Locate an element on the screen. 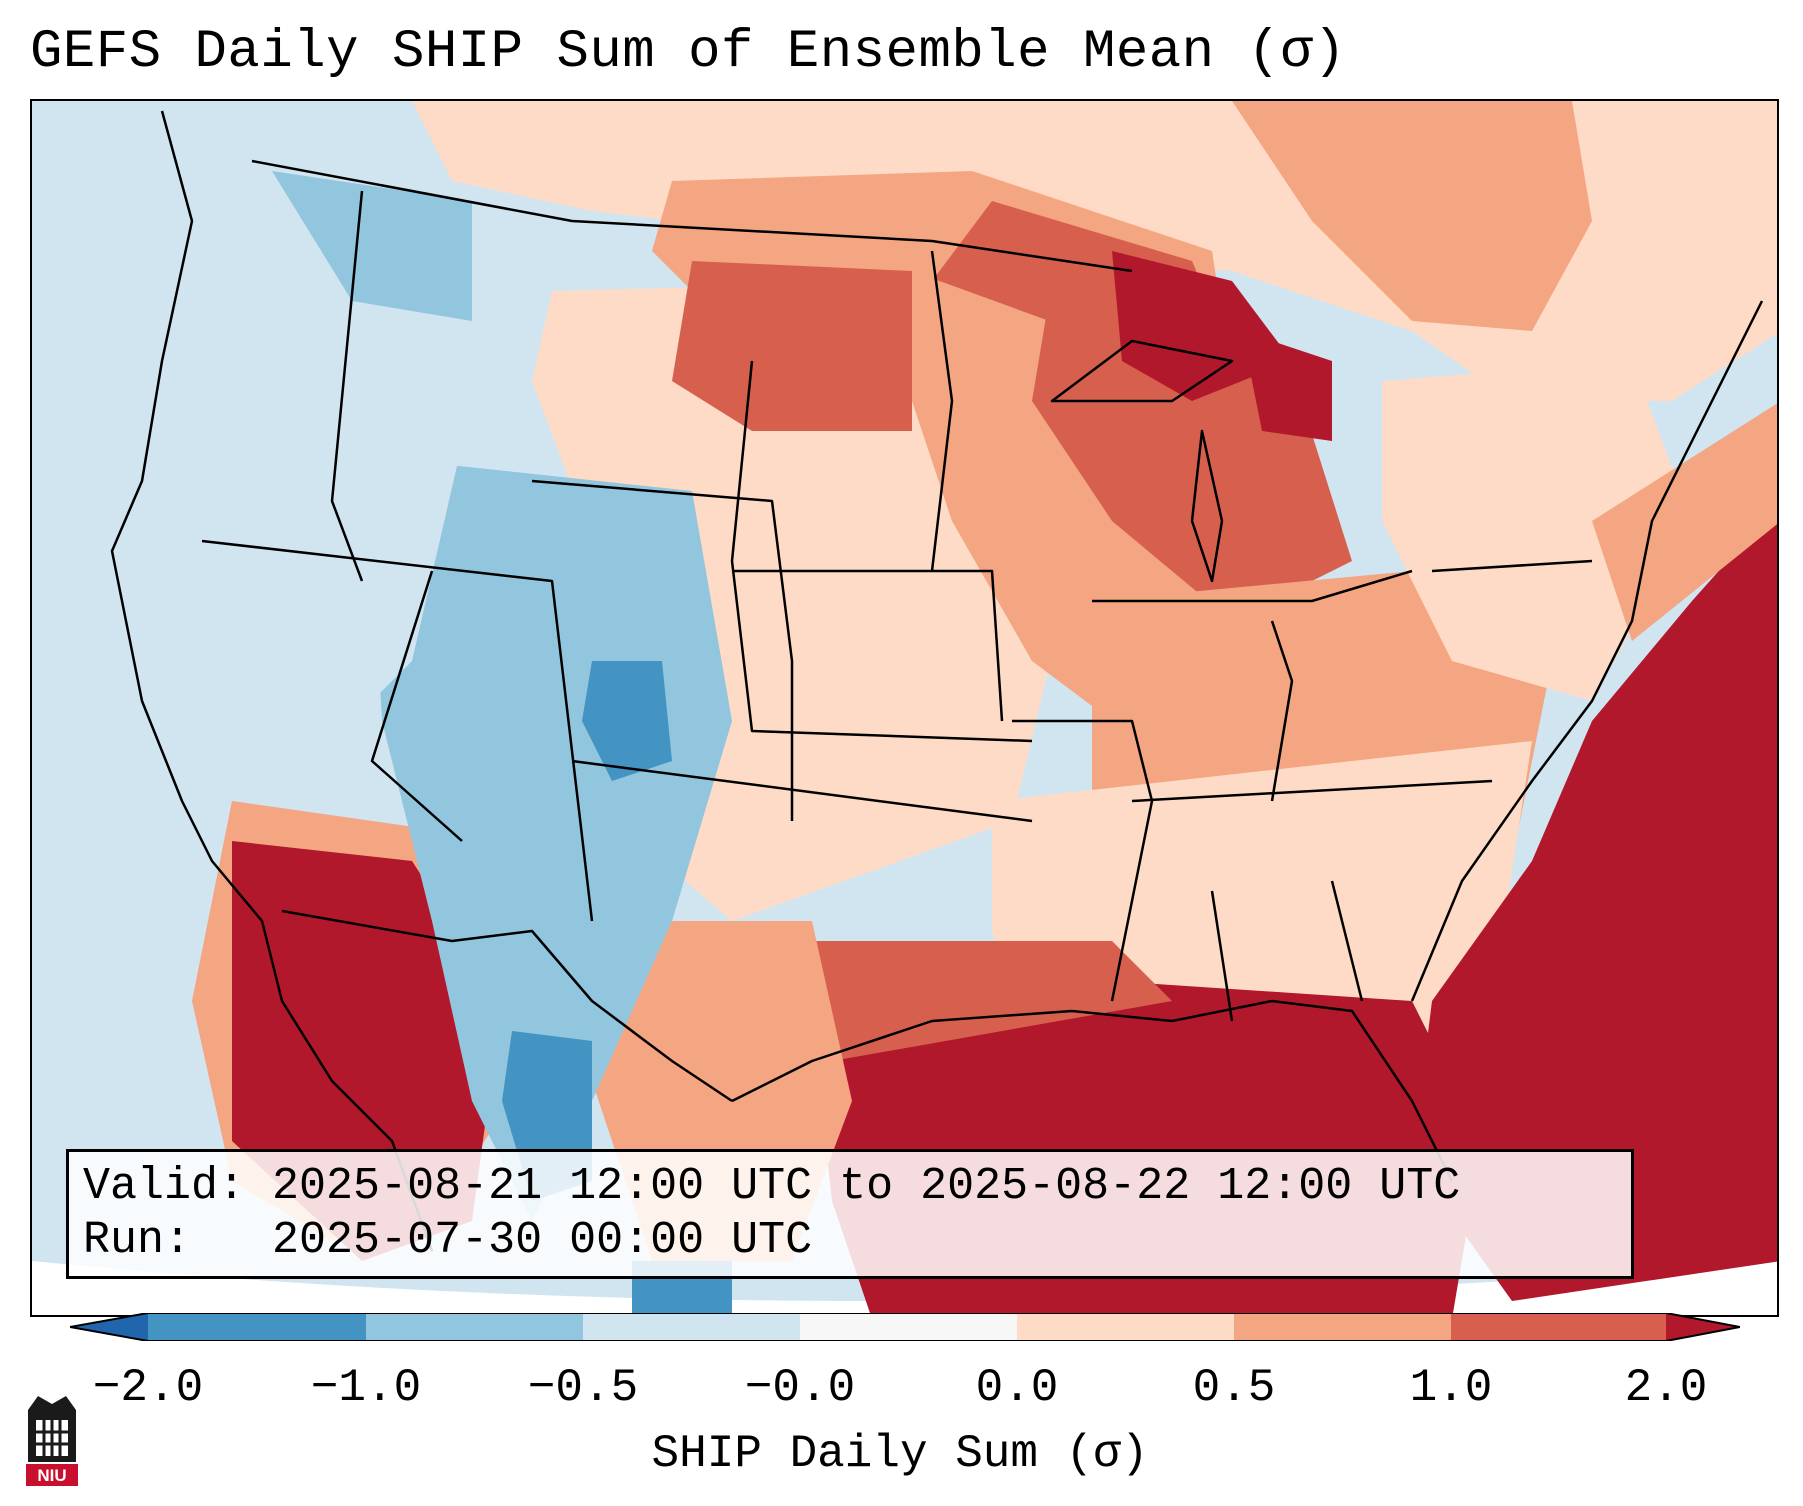  region-michigan is located at coordinates (1287, 386).